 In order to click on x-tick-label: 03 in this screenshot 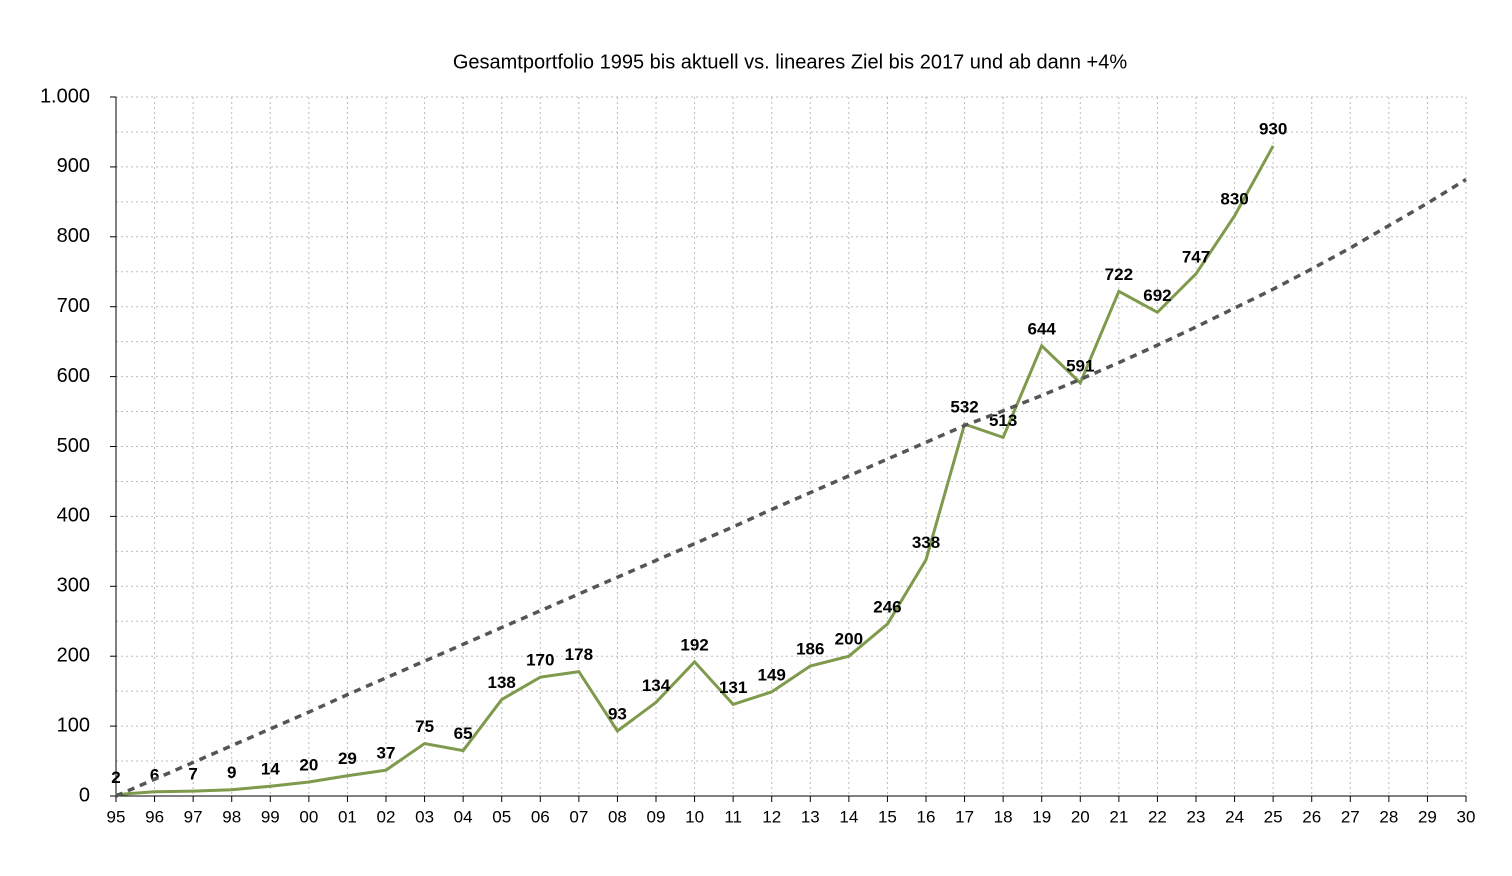, I will do `click(424, 816)`.